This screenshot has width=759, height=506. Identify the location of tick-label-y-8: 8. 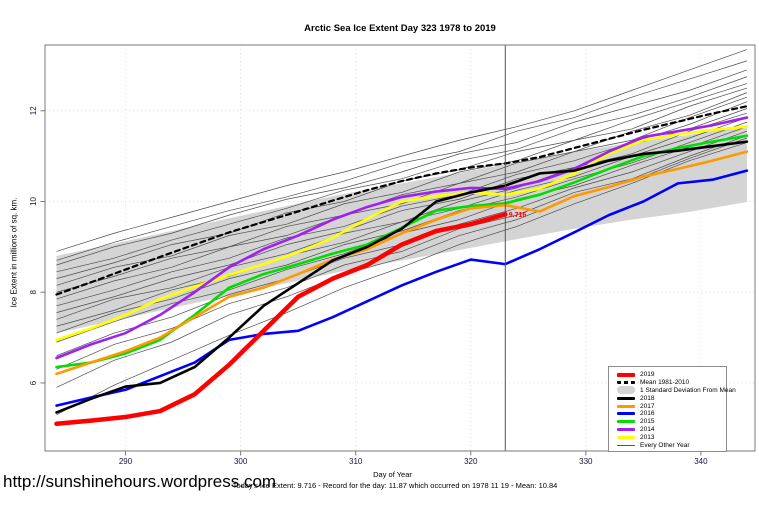
(33, 291).